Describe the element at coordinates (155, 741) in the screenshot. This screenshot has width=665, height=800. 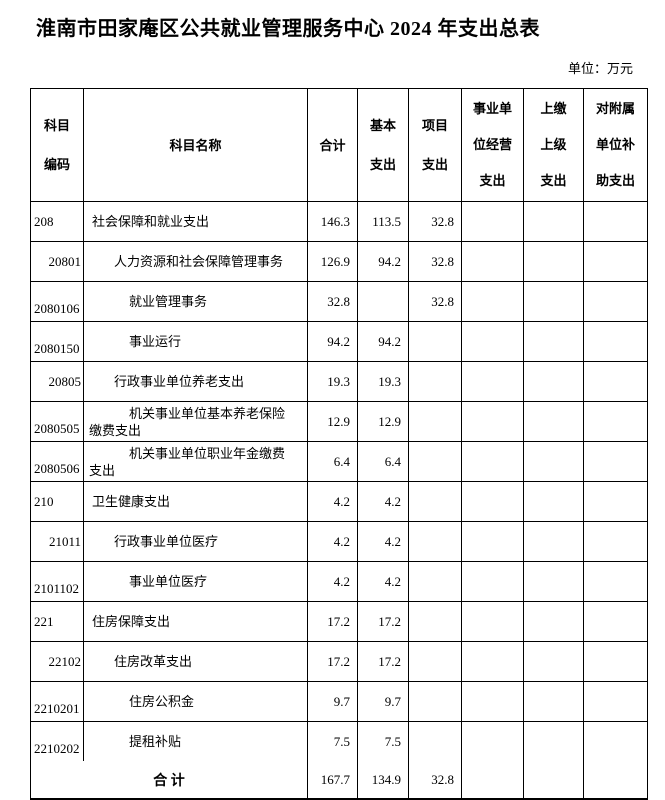
I see `subject-name-text: 提租补贴` at that location.